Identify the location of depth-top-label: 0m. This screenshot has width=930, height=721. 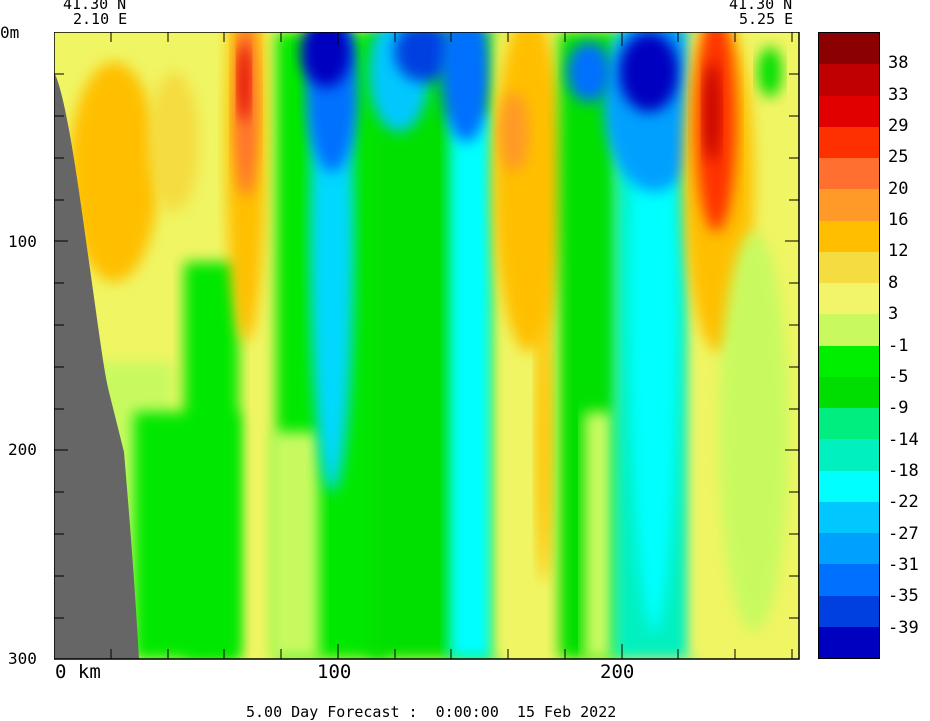
(10, 32).